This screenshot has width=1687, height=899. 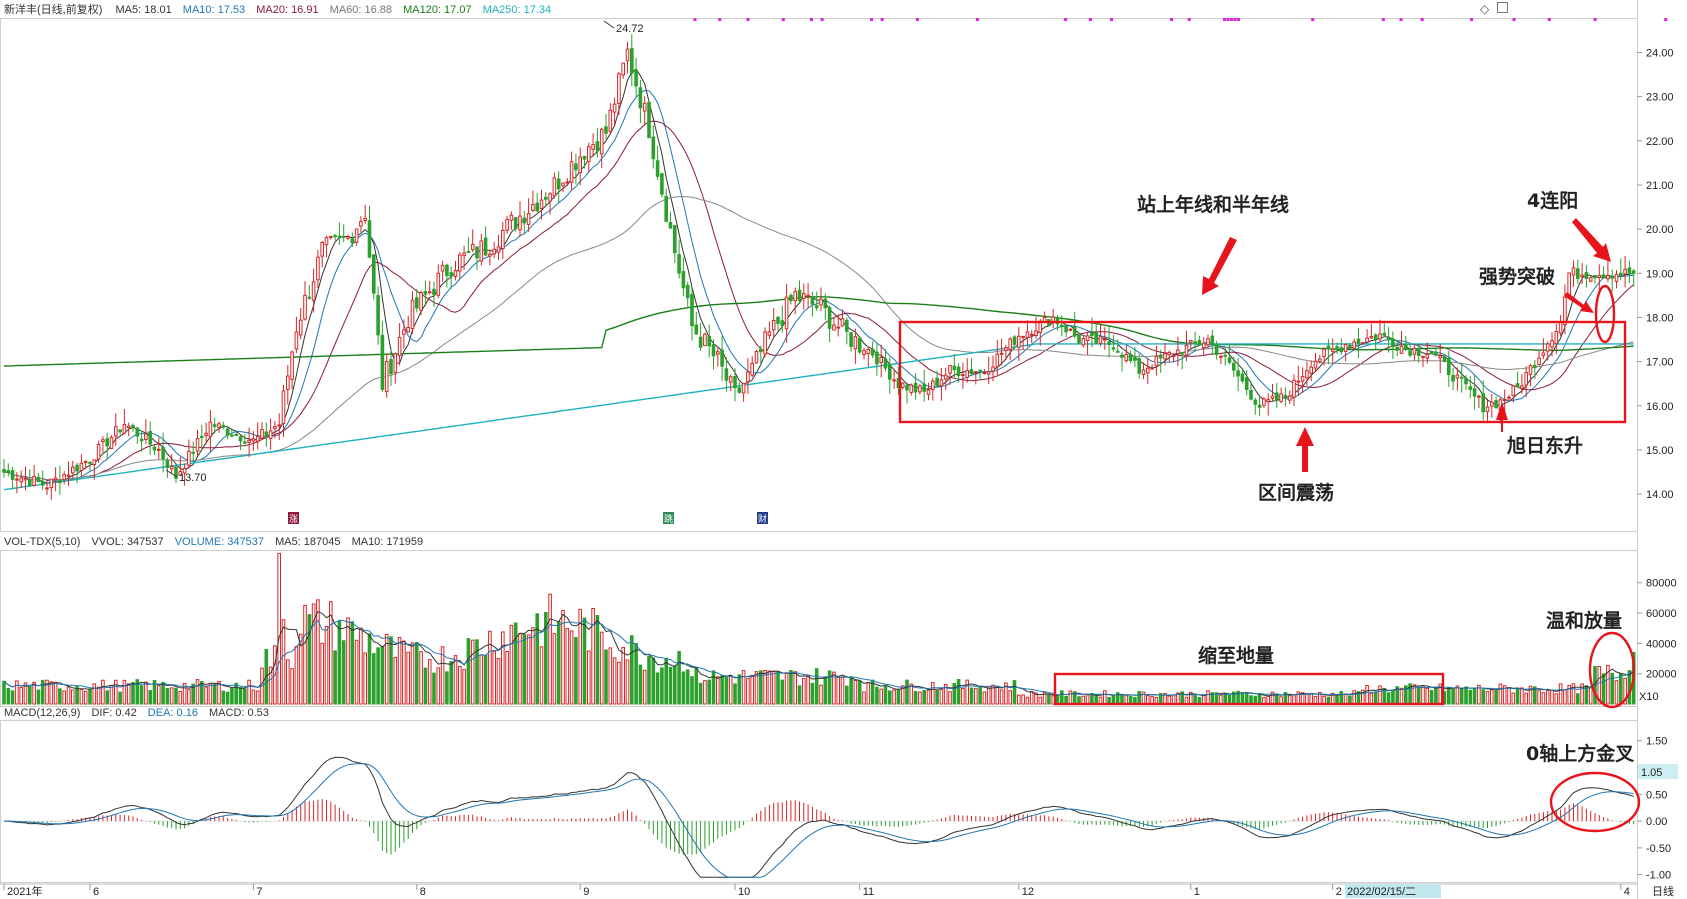 I want to click on price-tick-label: 22.00, so click(x=1660, y=142).